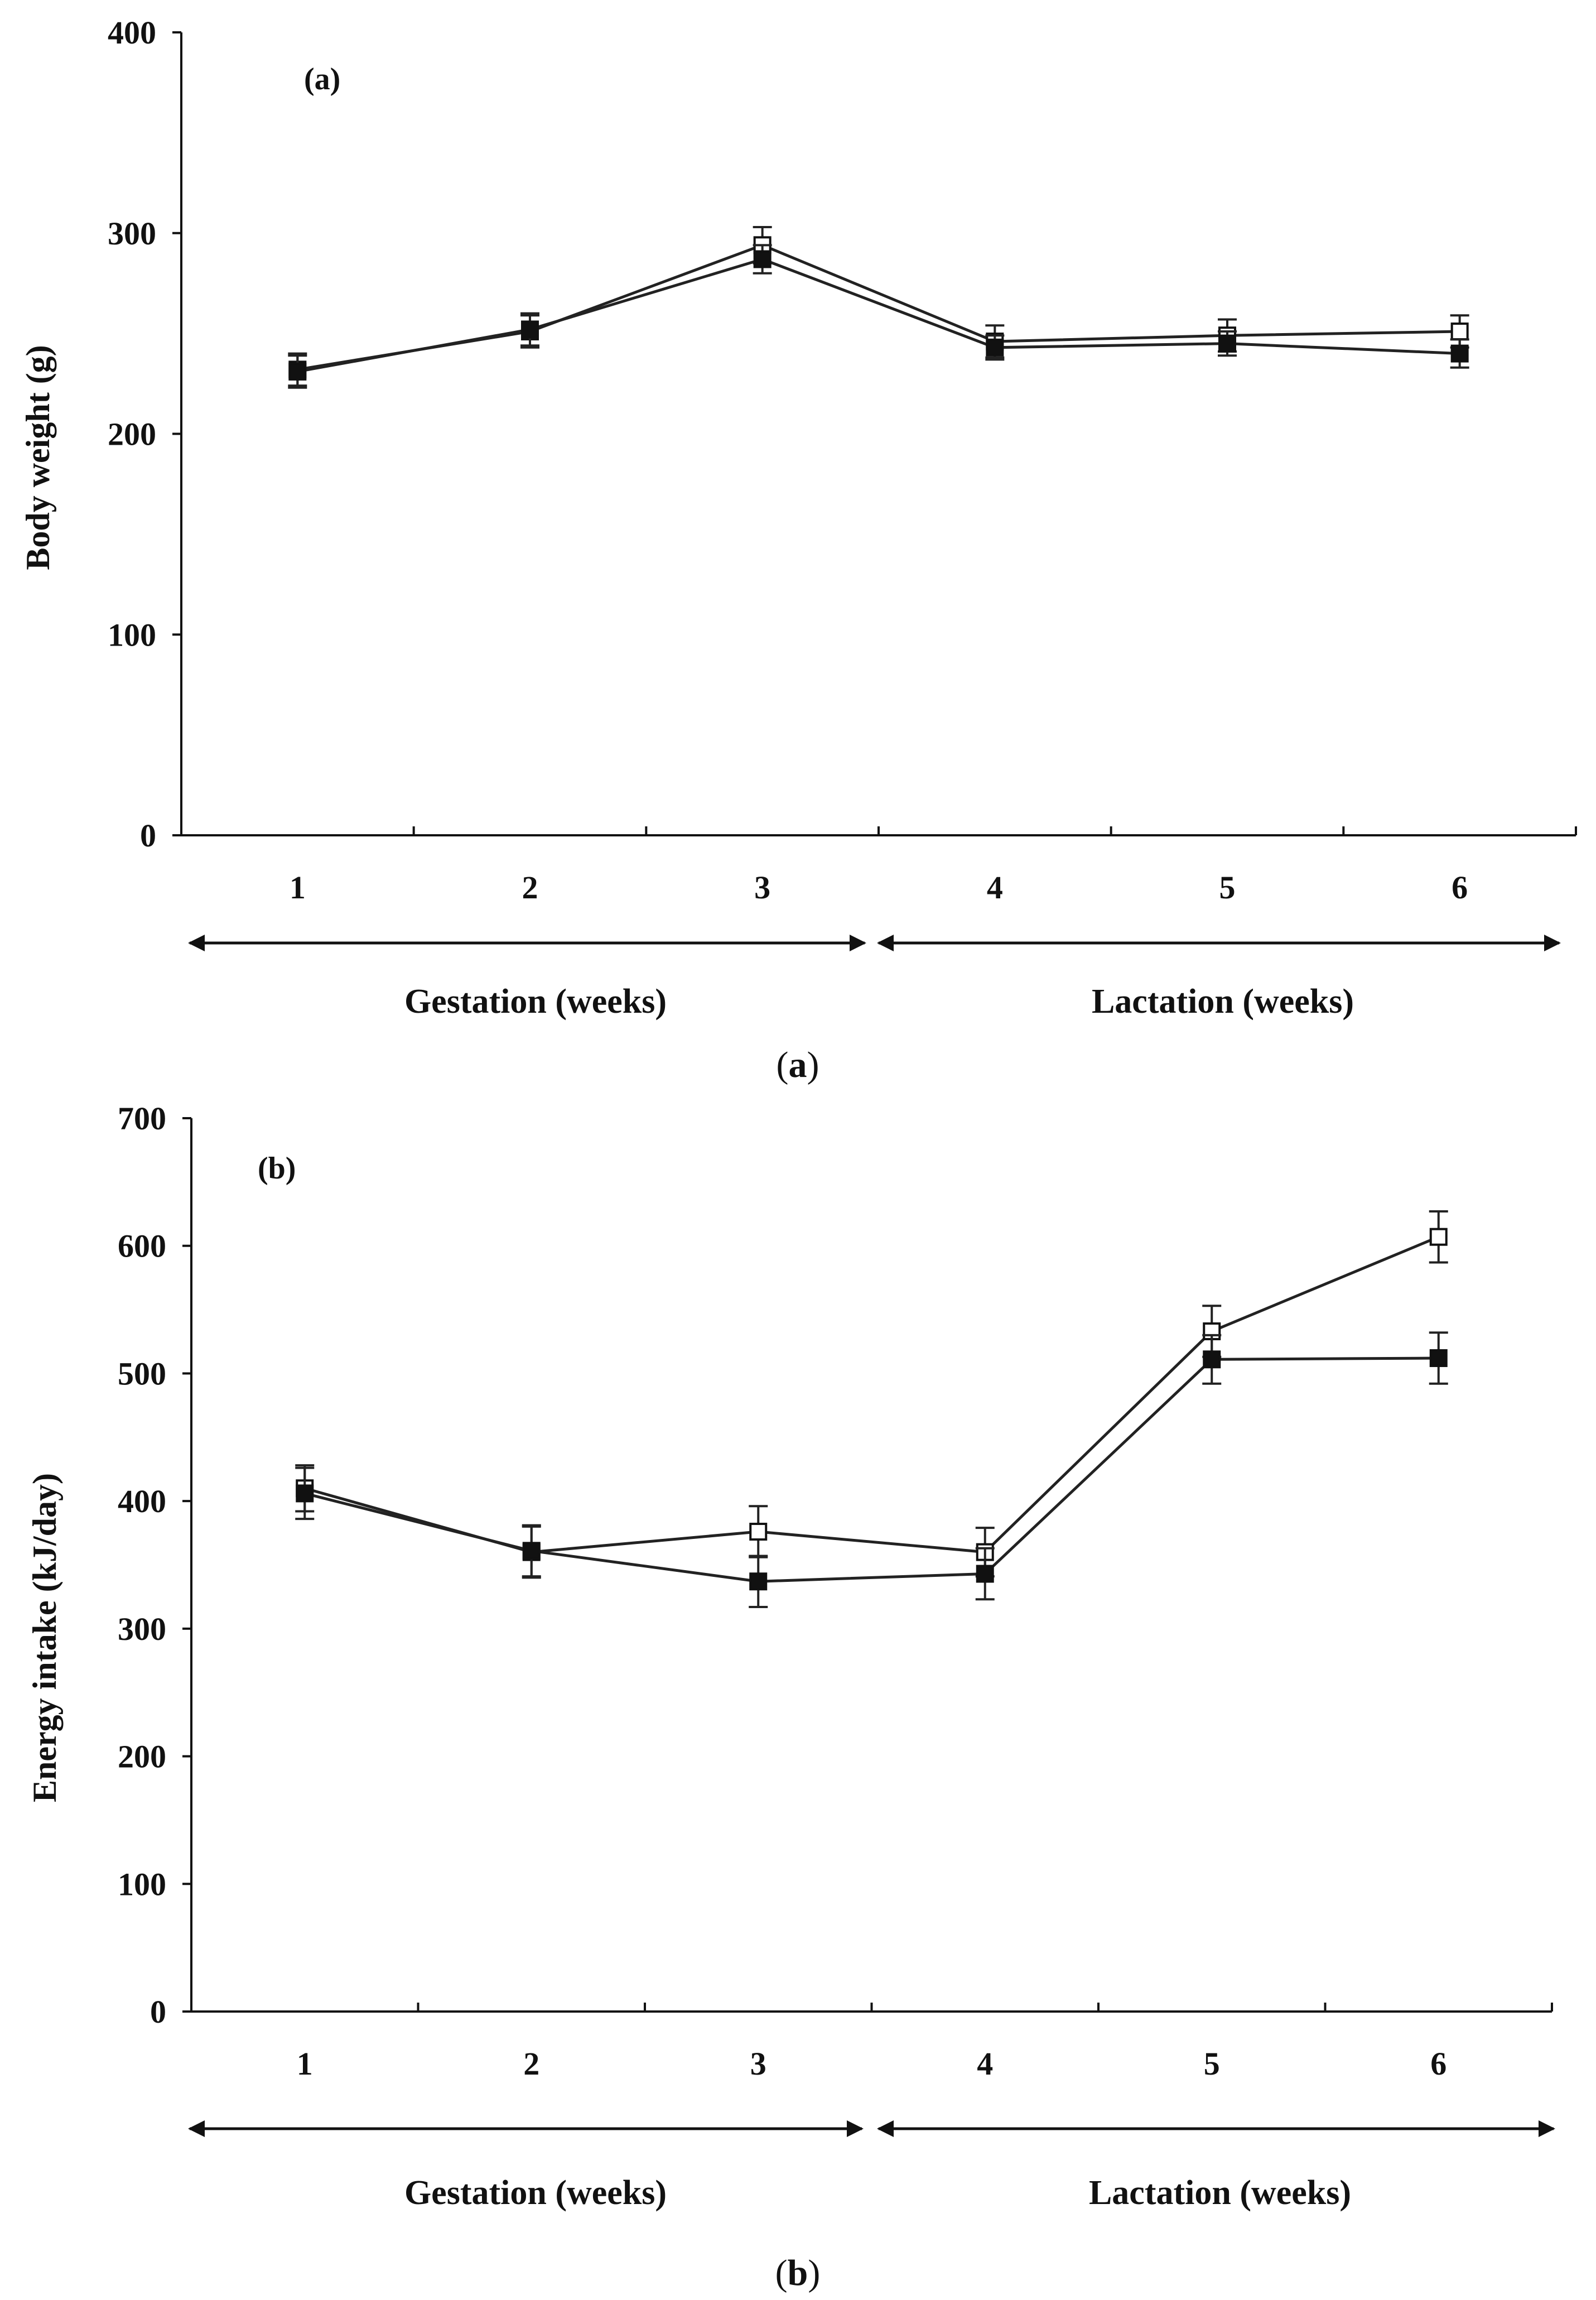 This screenshot has width=1596, height=2300. I want to click on panel-a-y-axis-title: Body weight (g), so click(38, 457).